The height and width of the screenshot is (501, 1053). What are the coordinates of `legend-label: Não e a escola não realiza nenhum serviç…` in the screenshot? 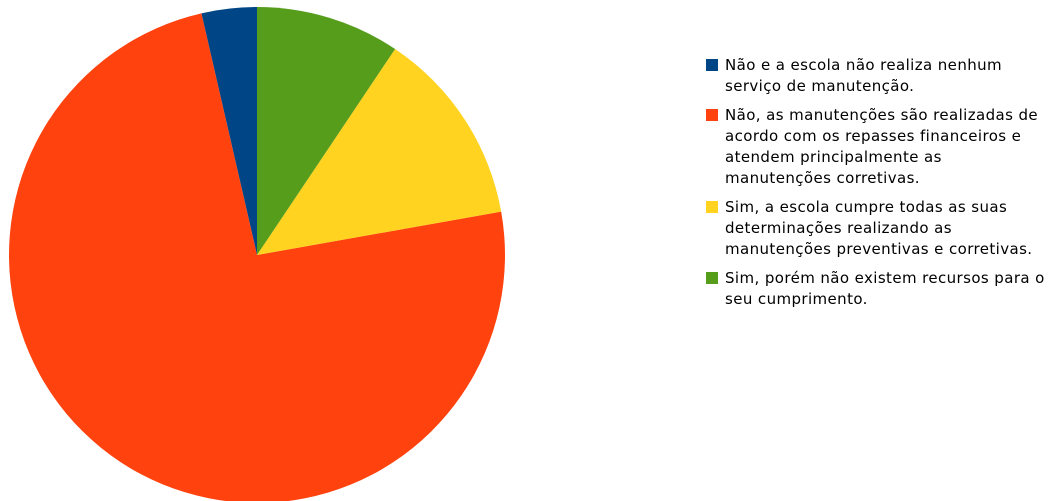 It's located at (864, 75).